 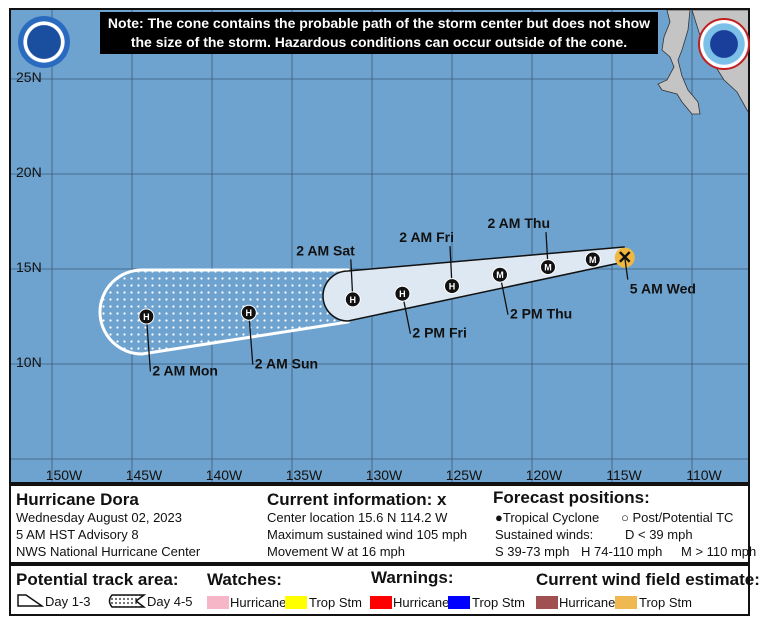 What do you see at coordinates (439, 333) in the screenshot?
I see `forecast-time-label: 2 PM Fri` at bounding box center [439, 333].